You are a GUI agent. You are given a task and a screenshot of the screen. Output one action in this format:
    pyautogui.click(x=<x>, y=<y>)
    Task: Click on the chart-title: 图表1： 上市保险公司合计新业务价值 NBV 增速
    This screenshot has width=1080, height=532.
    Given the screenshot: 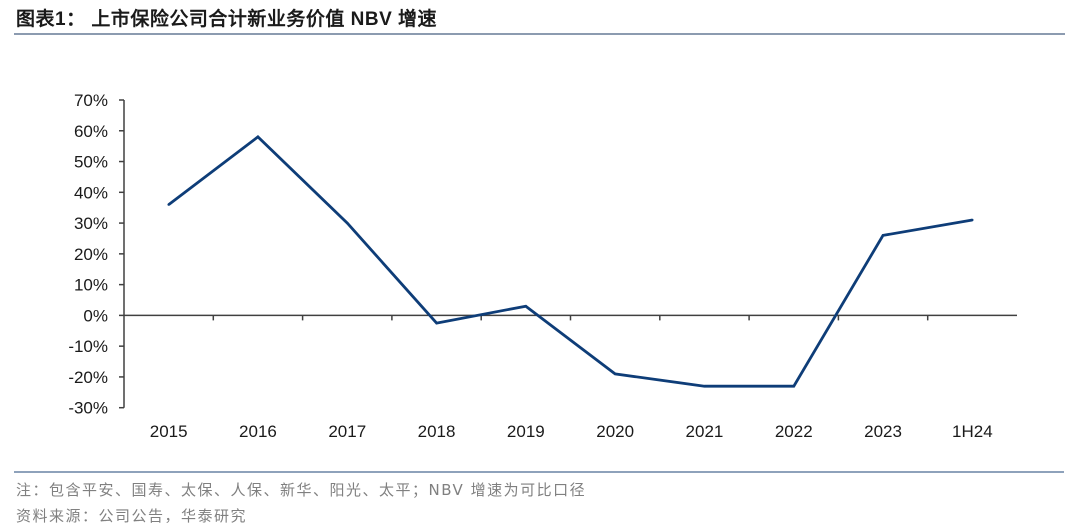 What is the action you would take?
    pyautogui.click(x=227, y=19)
    